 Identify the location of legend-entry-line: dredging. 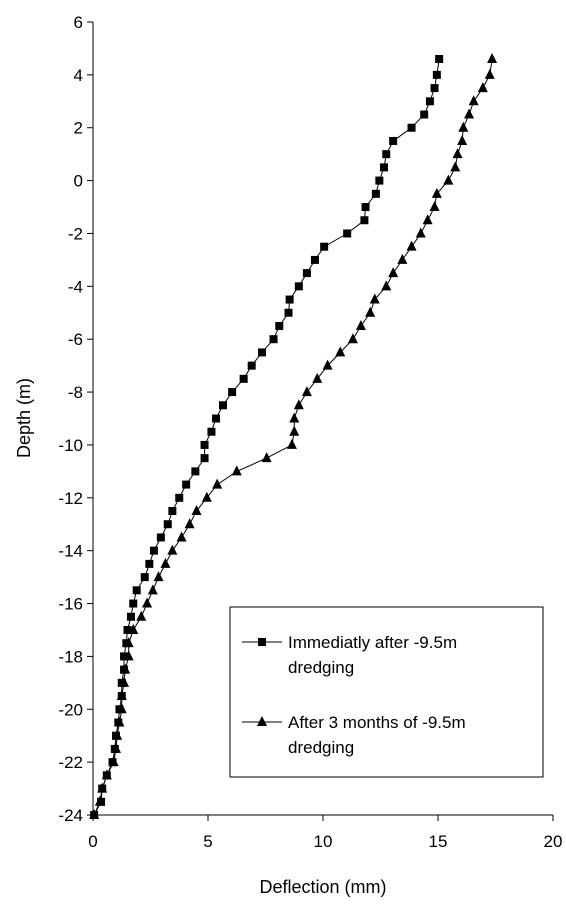
(321, 747).